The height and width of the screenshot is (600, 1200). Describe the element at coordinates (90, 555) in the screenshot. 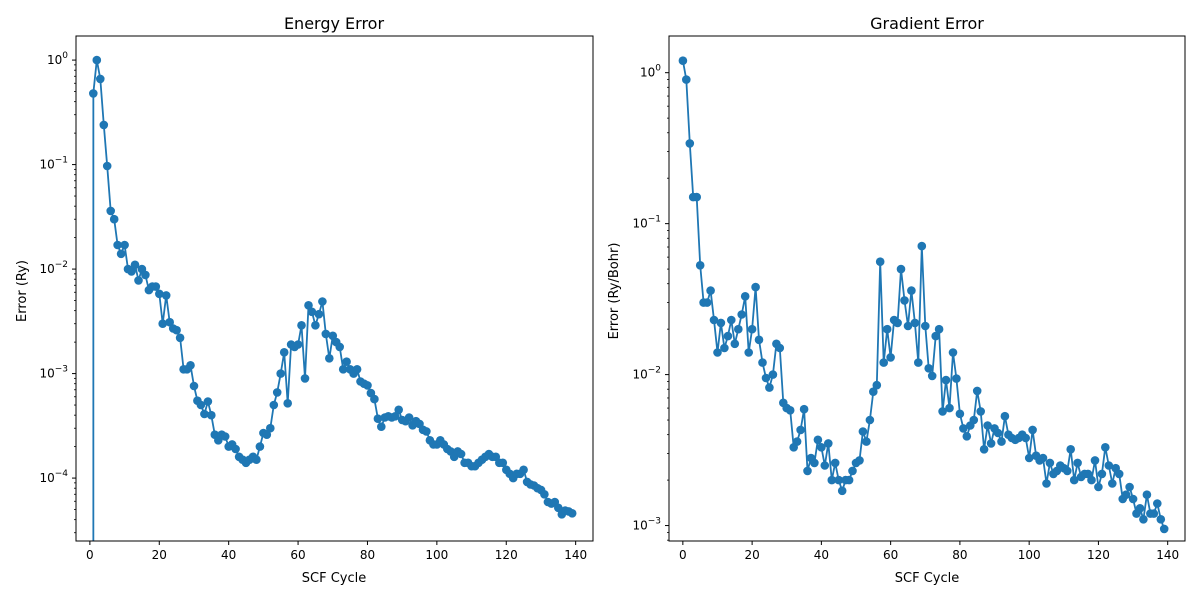

I see `x-tick-label: 0` at that location.